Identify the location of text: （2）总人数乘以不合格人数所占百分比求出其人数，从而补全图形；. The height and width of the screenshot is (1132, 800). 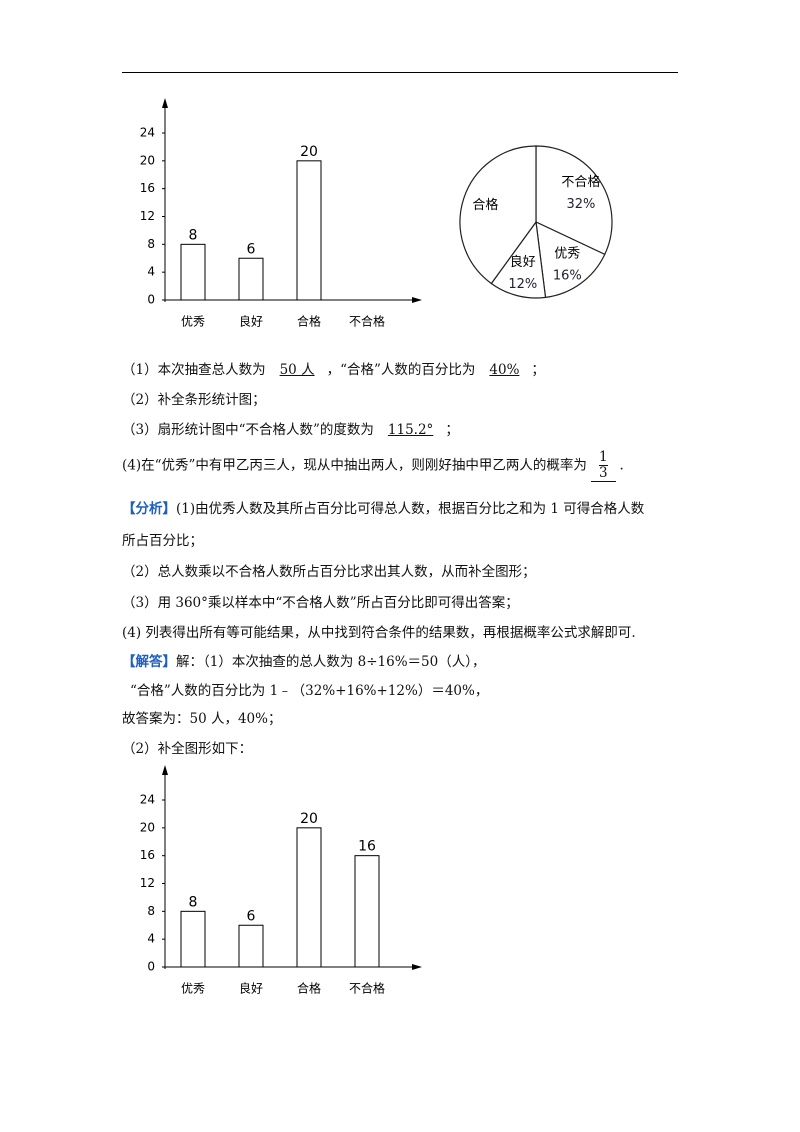
(329, 572).